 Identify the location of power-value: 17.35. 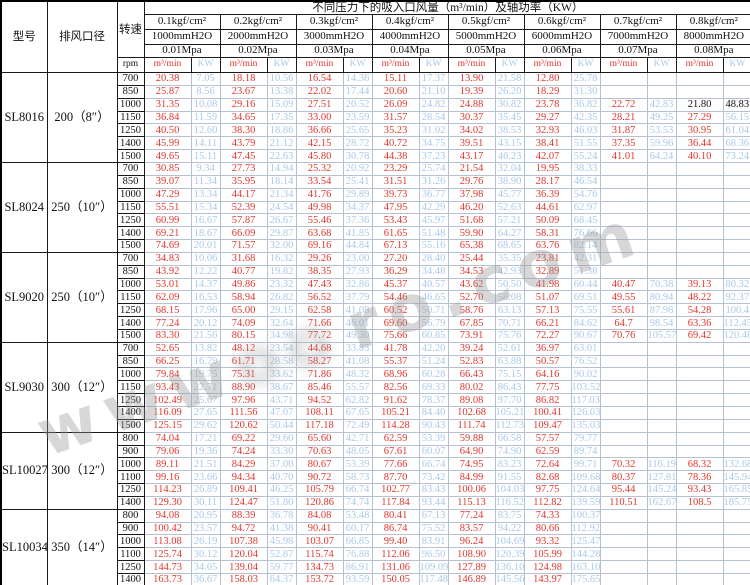
(281, 117).